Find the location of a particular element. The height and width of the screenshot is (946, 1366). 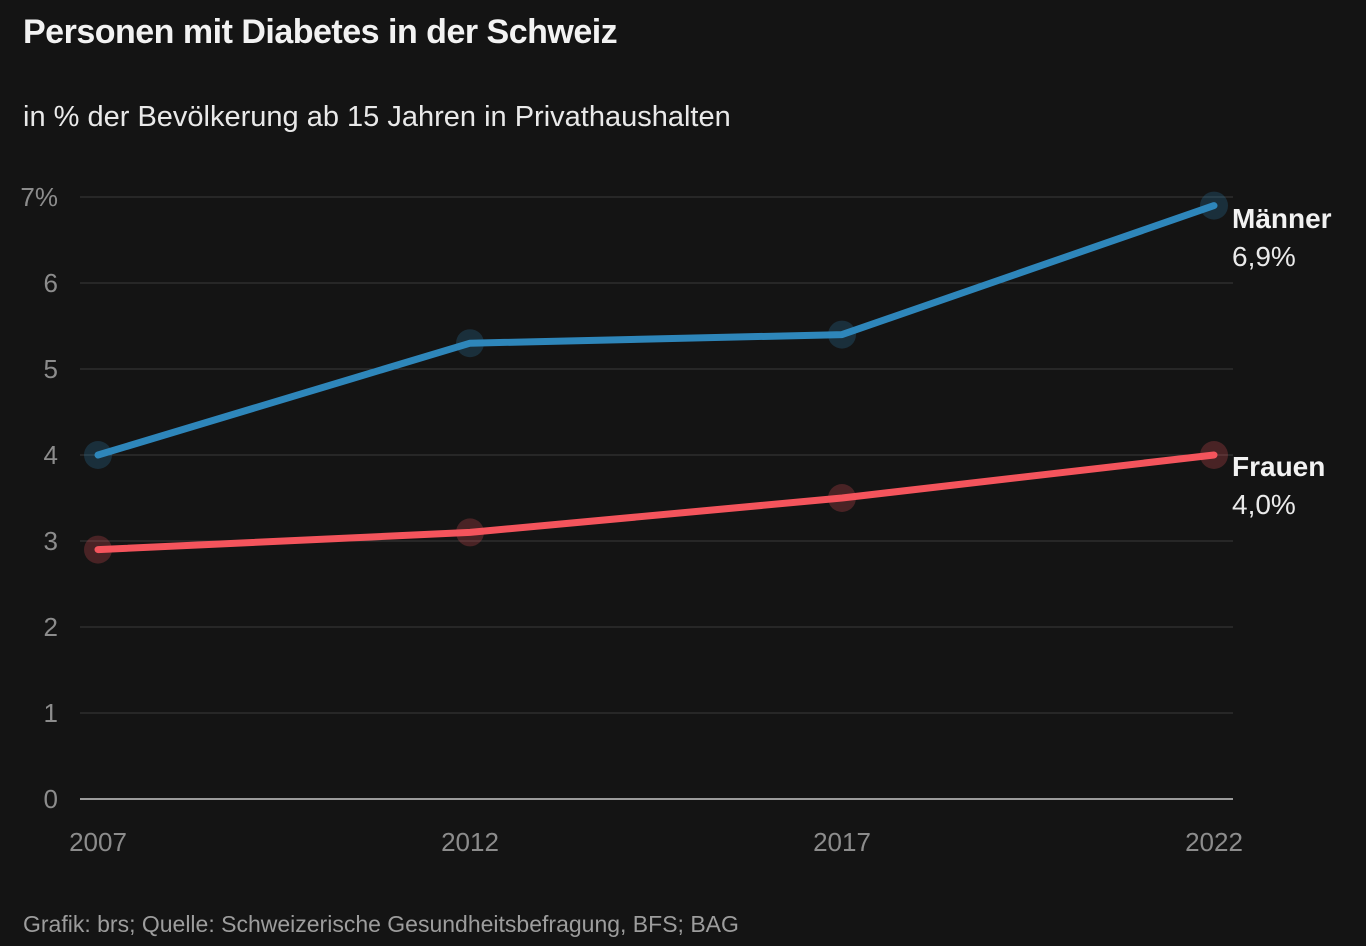

chart-title: Personen mit Diabetes in der Schweiz is located at coordinates (320, 32).